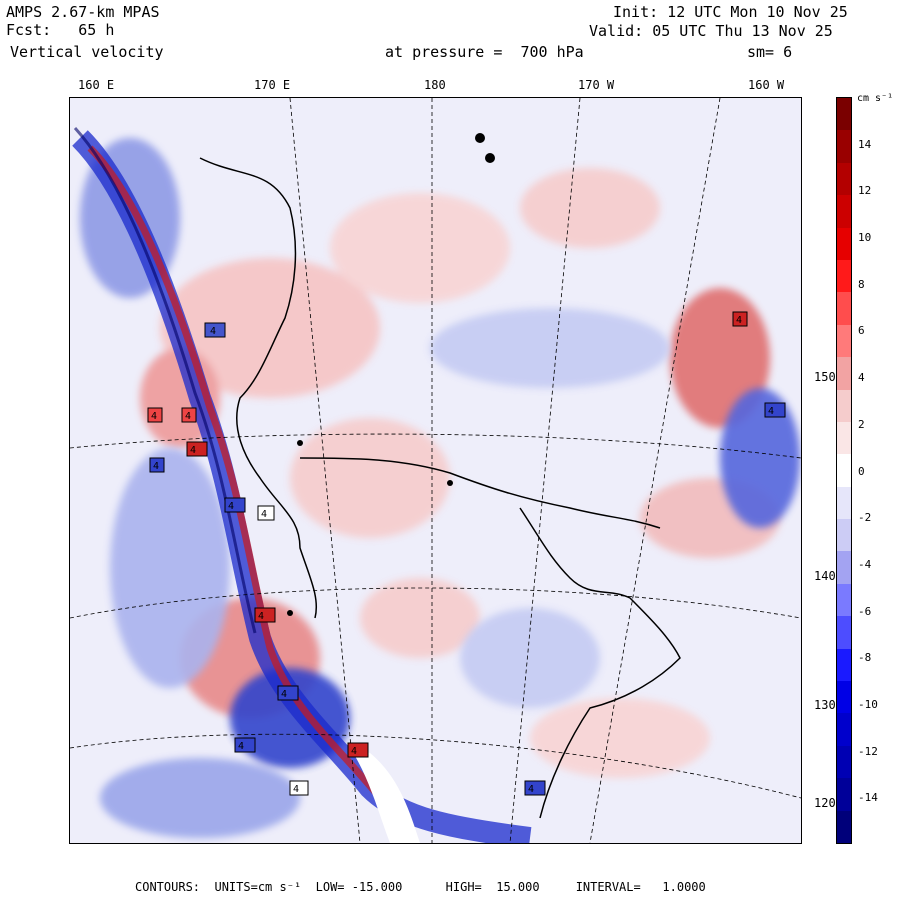  What do you see at coordinates (96, 85) in the screenshot?
I see `lon-label-160e: 160 E` at bounding box center [96, 85].